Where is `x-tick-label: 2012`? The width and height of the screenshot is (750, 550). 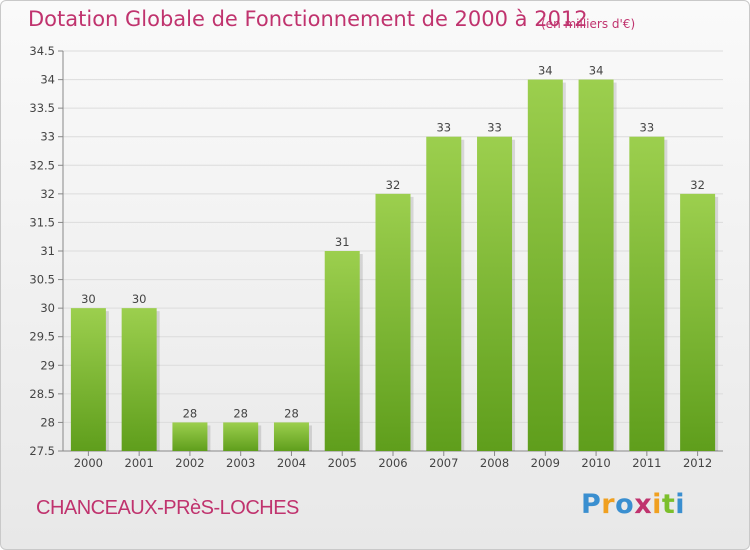
x-tick-label: 2012 is located at coordinates (697, 463).